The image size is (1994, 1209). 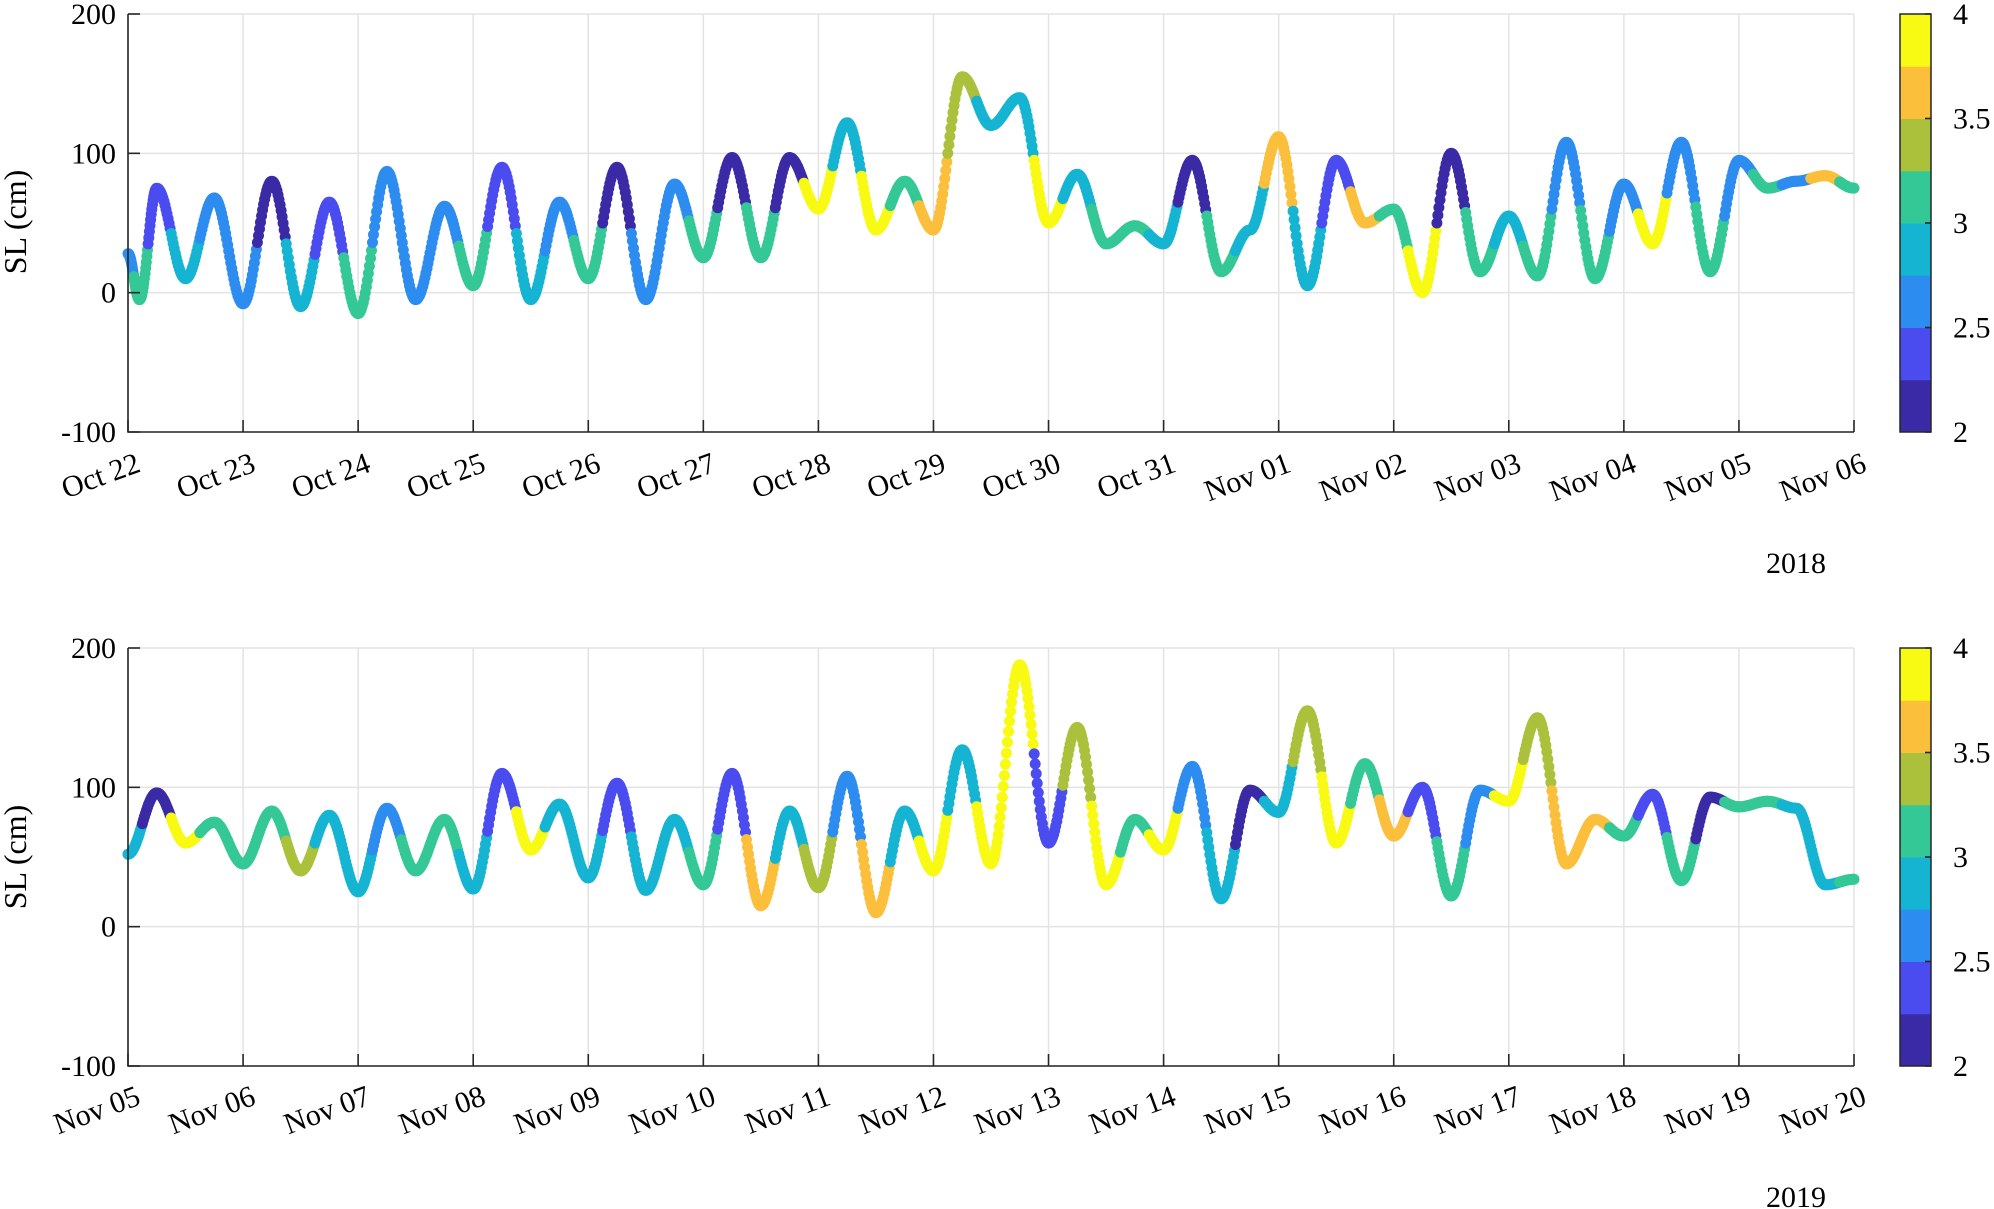 What do you see at coordinates (1822, 478) in the screenshot?
I see `date-tick-label: Nov 06` at bounding box center [1822, 478].